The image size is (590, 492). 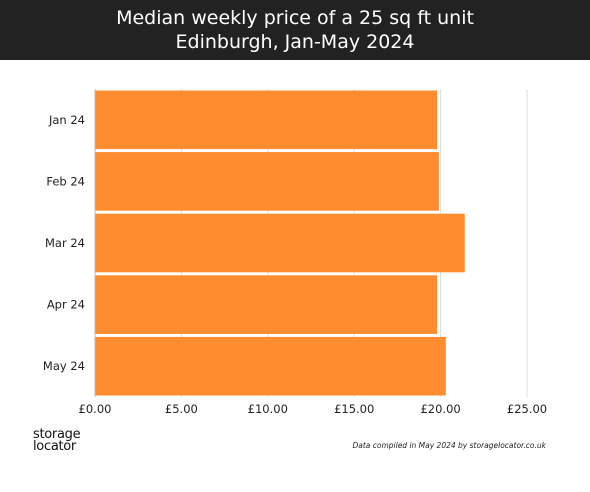 What do you see at coordinates (527, 409) in the screenshot?
I see `x-tick-label: £25.00` at bounding box center [527, 409].